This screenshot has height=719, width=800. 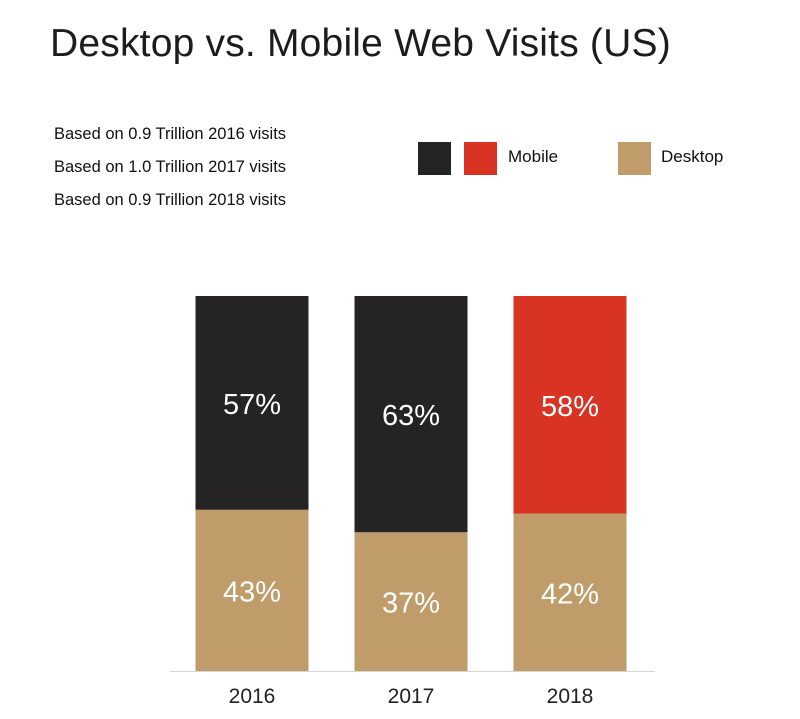 I want to click on bar-mobile-2018, so click(x=570, y=405).